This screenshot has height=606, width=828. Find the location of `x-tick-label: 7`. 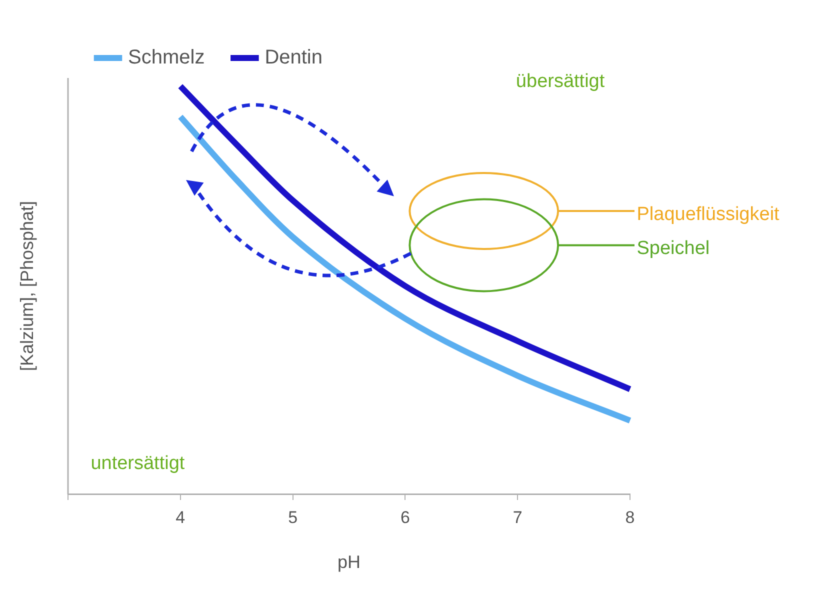

x-tick-label: 7 is located at coordinates (517, 517).